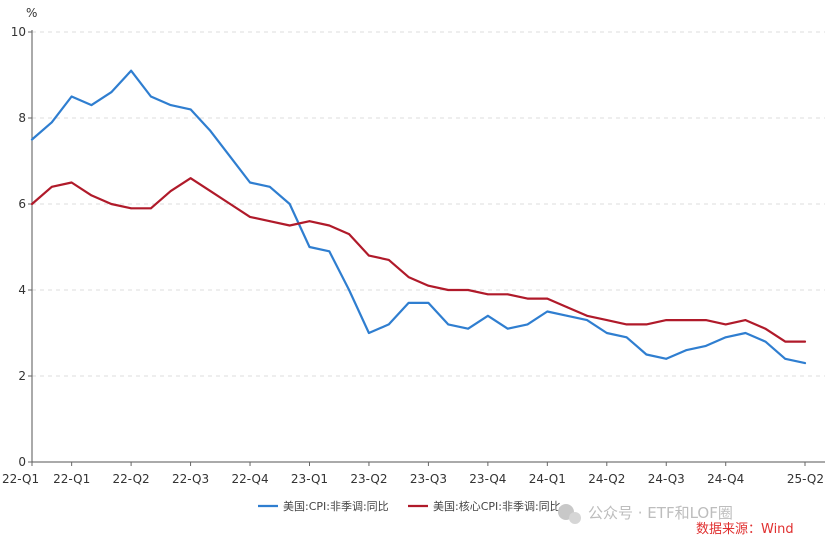 The height and width of the screenshot is (544, 832). Describe the element at coordinates (18, 32) in the screenshot. I see `y-tick-label: 10` at that location.